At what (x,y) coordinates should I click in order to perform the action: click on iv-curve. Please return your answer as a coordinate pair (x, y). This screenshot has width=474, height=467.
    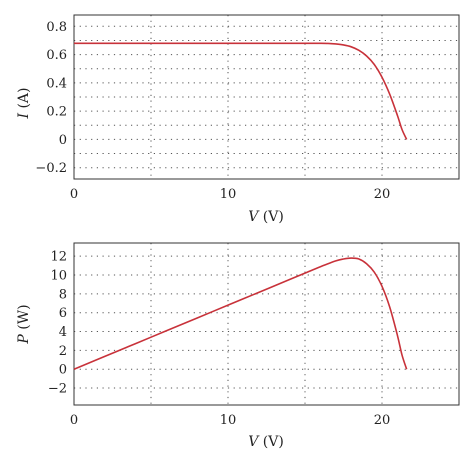
    Looking at the image, I should click on (241, 91).